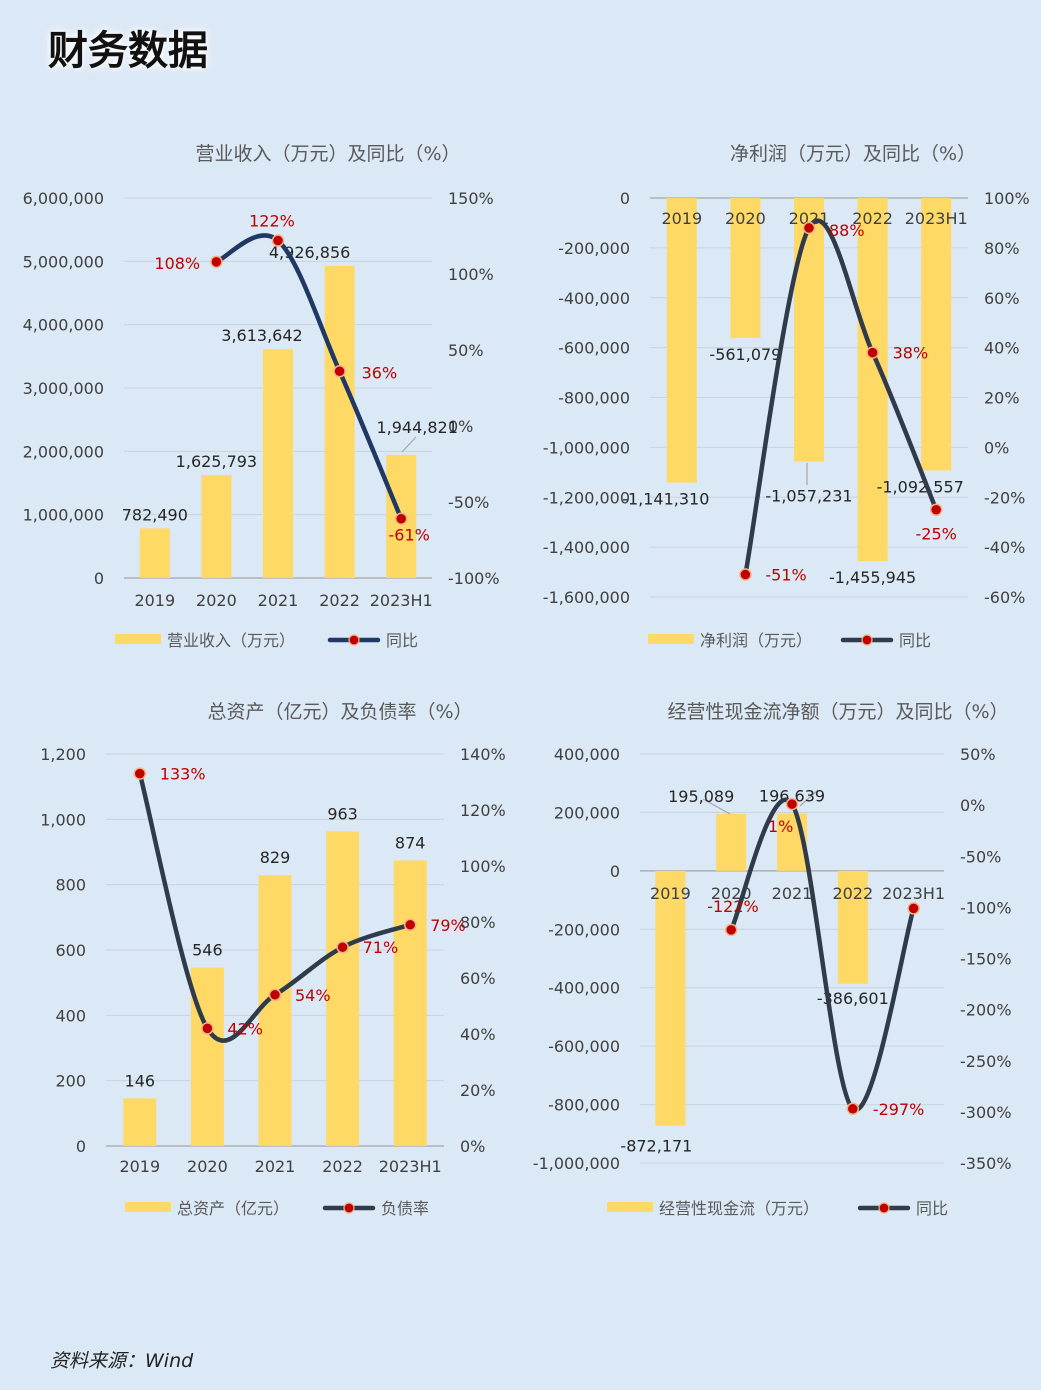  What do you see at coordinates (899, 1109) in the screenshot?
I see `line-data-label: -297%` at bounding box center [899, 1109].